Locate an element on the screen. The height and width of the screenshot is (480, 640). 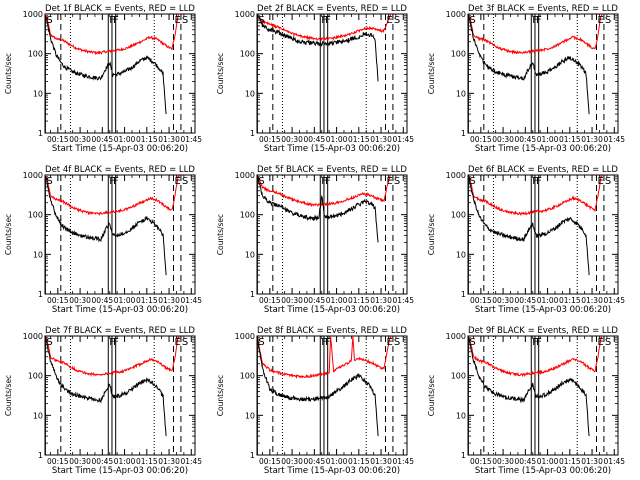
panel-title: Det 1f BLACK = Events, RED = LLD is located at coordinates (120, 9).